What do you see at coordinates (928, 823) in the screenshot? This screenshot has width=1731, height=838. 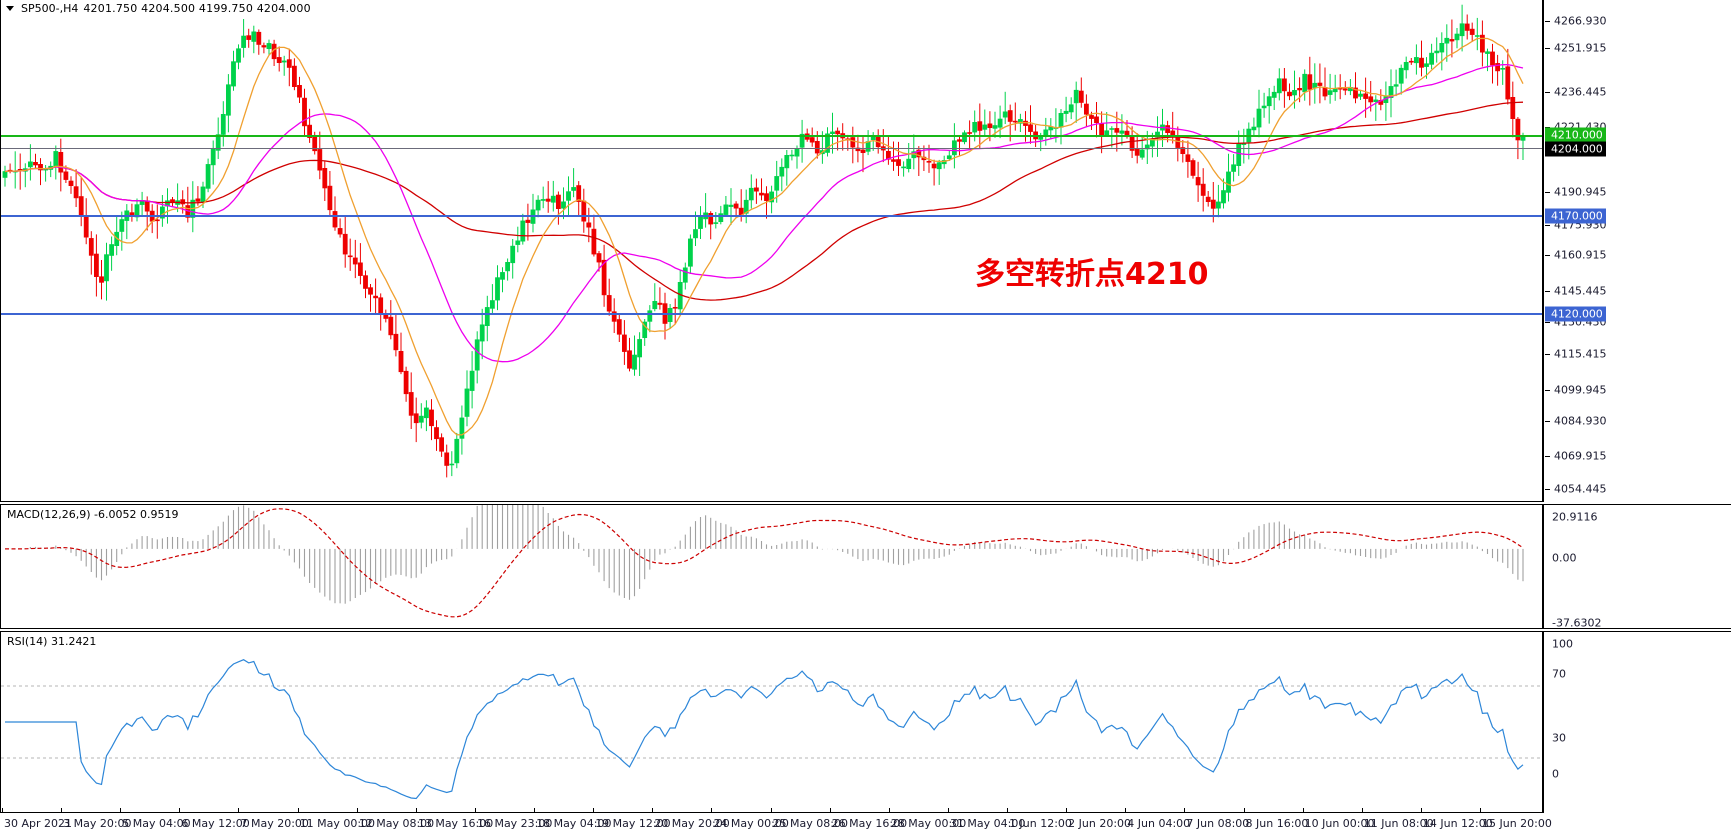 I see `time-axis-tick-label: 28 May 00:00` at bounding box center [928, 823].